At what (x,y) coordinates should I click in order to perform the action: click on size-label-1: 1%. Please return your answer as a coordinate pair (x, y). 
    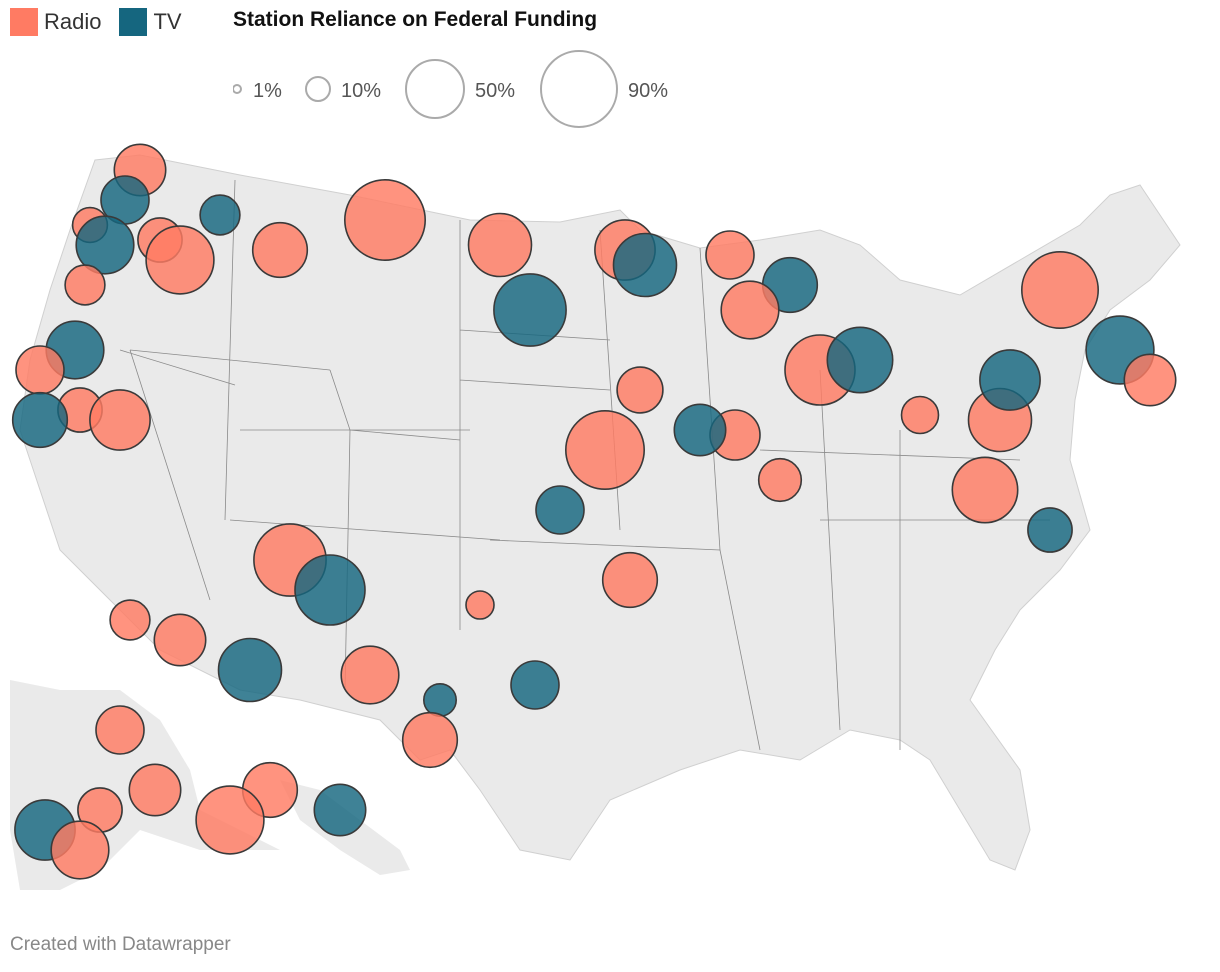
    Looking at the image, I should click on (267, 91).